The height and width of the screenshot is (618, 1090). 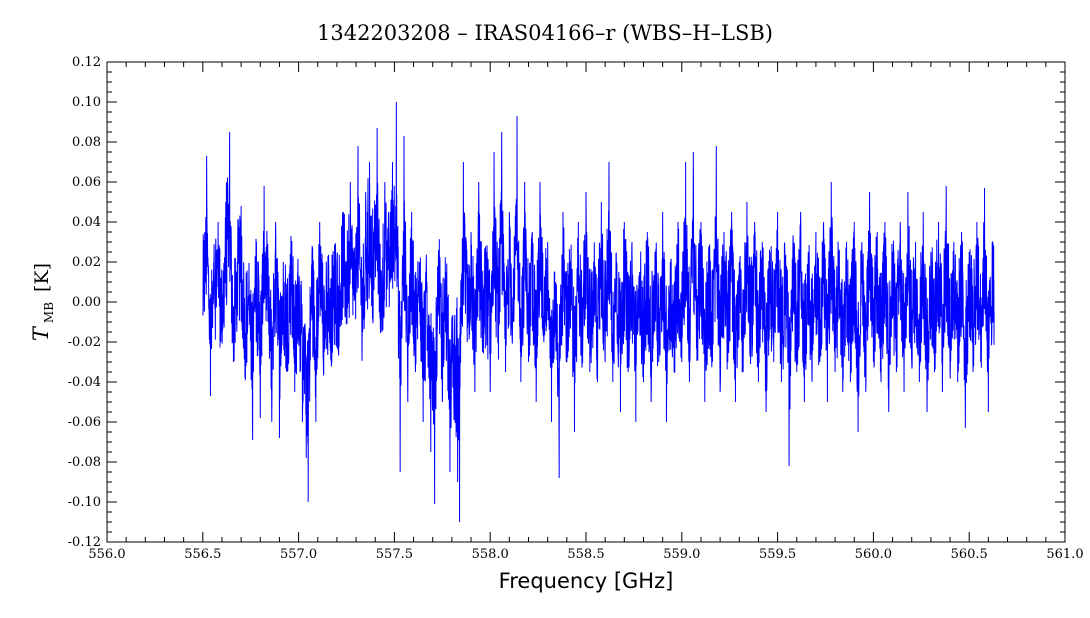 What do you see at coordinates (873, 554) in the screenshot?
I see `x-tick-label: 560.0` at bounding box center [873, 554].